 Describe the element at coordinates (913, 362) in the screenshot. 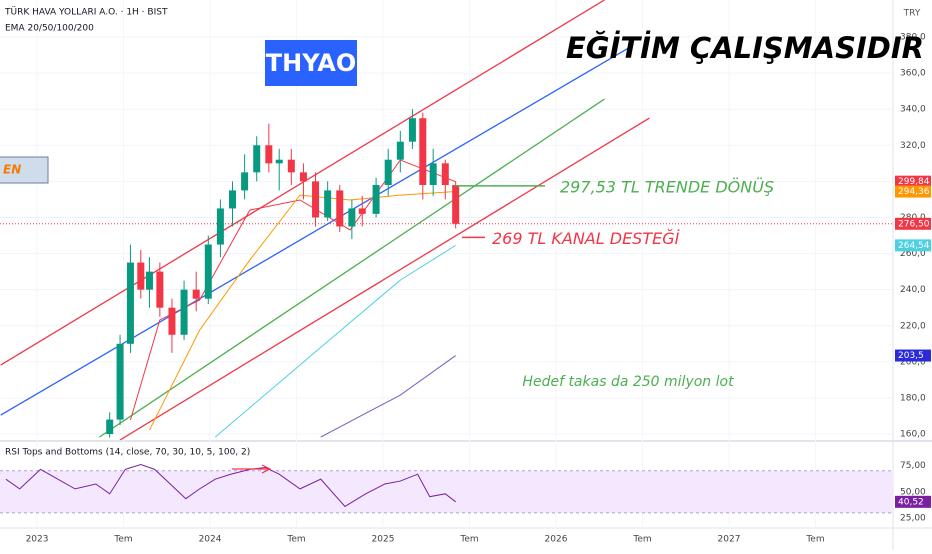

I see `y-tick-label: 200,0` at that location.